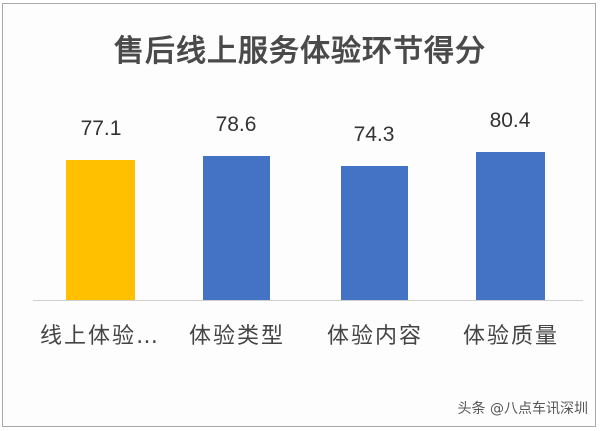  Describe the element at coordinates (236, 124) in the screenshot. I see `value-label: 78.6` at that location.